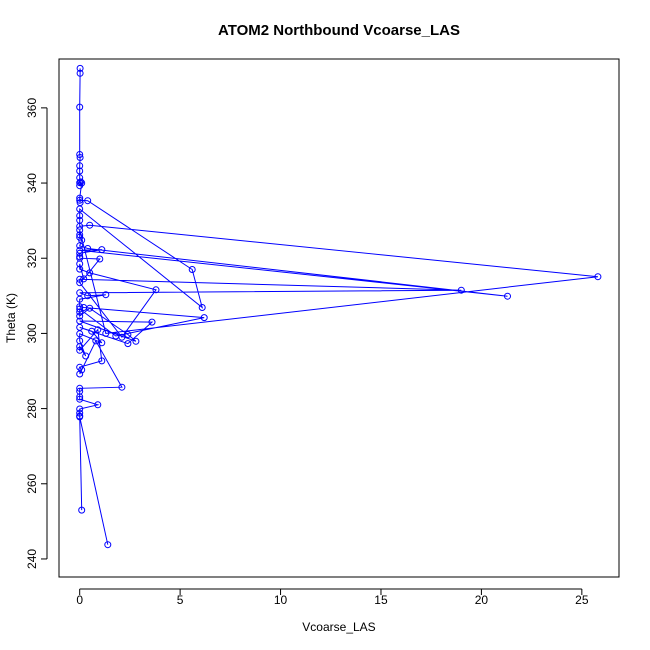 This screenshot has height=650, width=650. Describe the element at coordinates (339, 30) in the screenshot. I see `chart-title: ATOM2 Northbound Vcoarse_LAS` at that location.